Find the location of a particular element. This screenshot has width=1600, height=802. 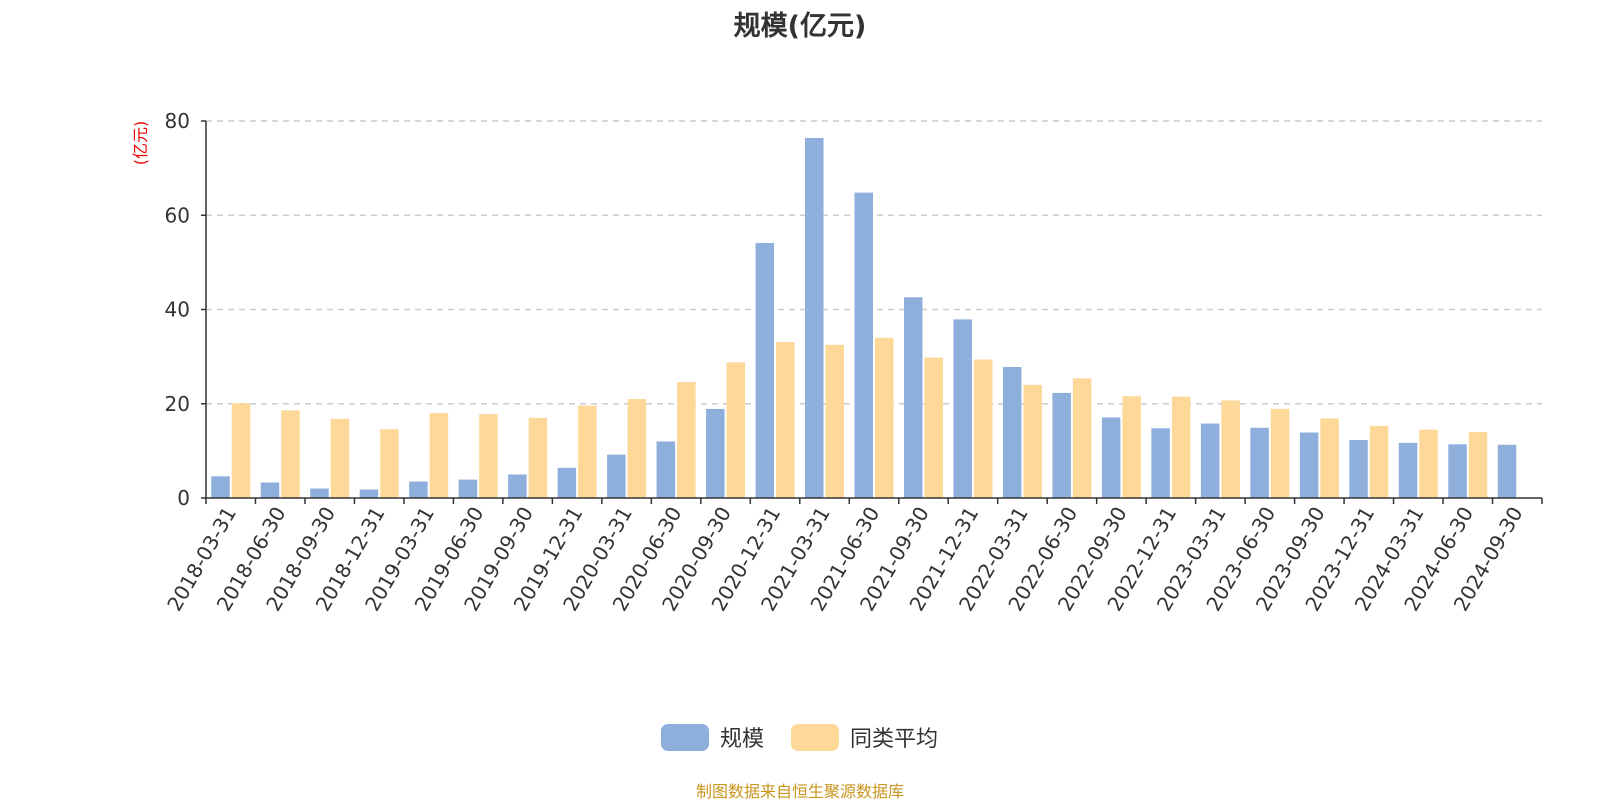

y-tick-label: 0 is located at coordinates (183, 498).